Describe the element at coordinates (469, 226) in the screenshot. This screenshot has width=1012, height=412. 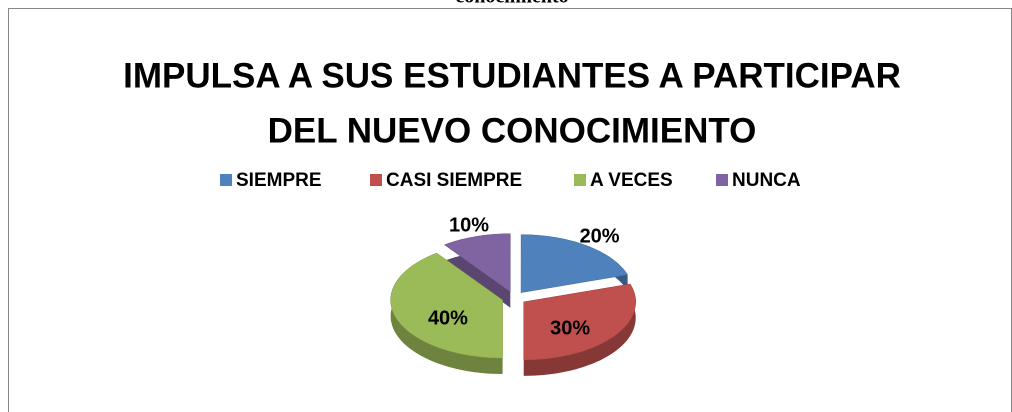
I see `data-label: 10%` at that location.